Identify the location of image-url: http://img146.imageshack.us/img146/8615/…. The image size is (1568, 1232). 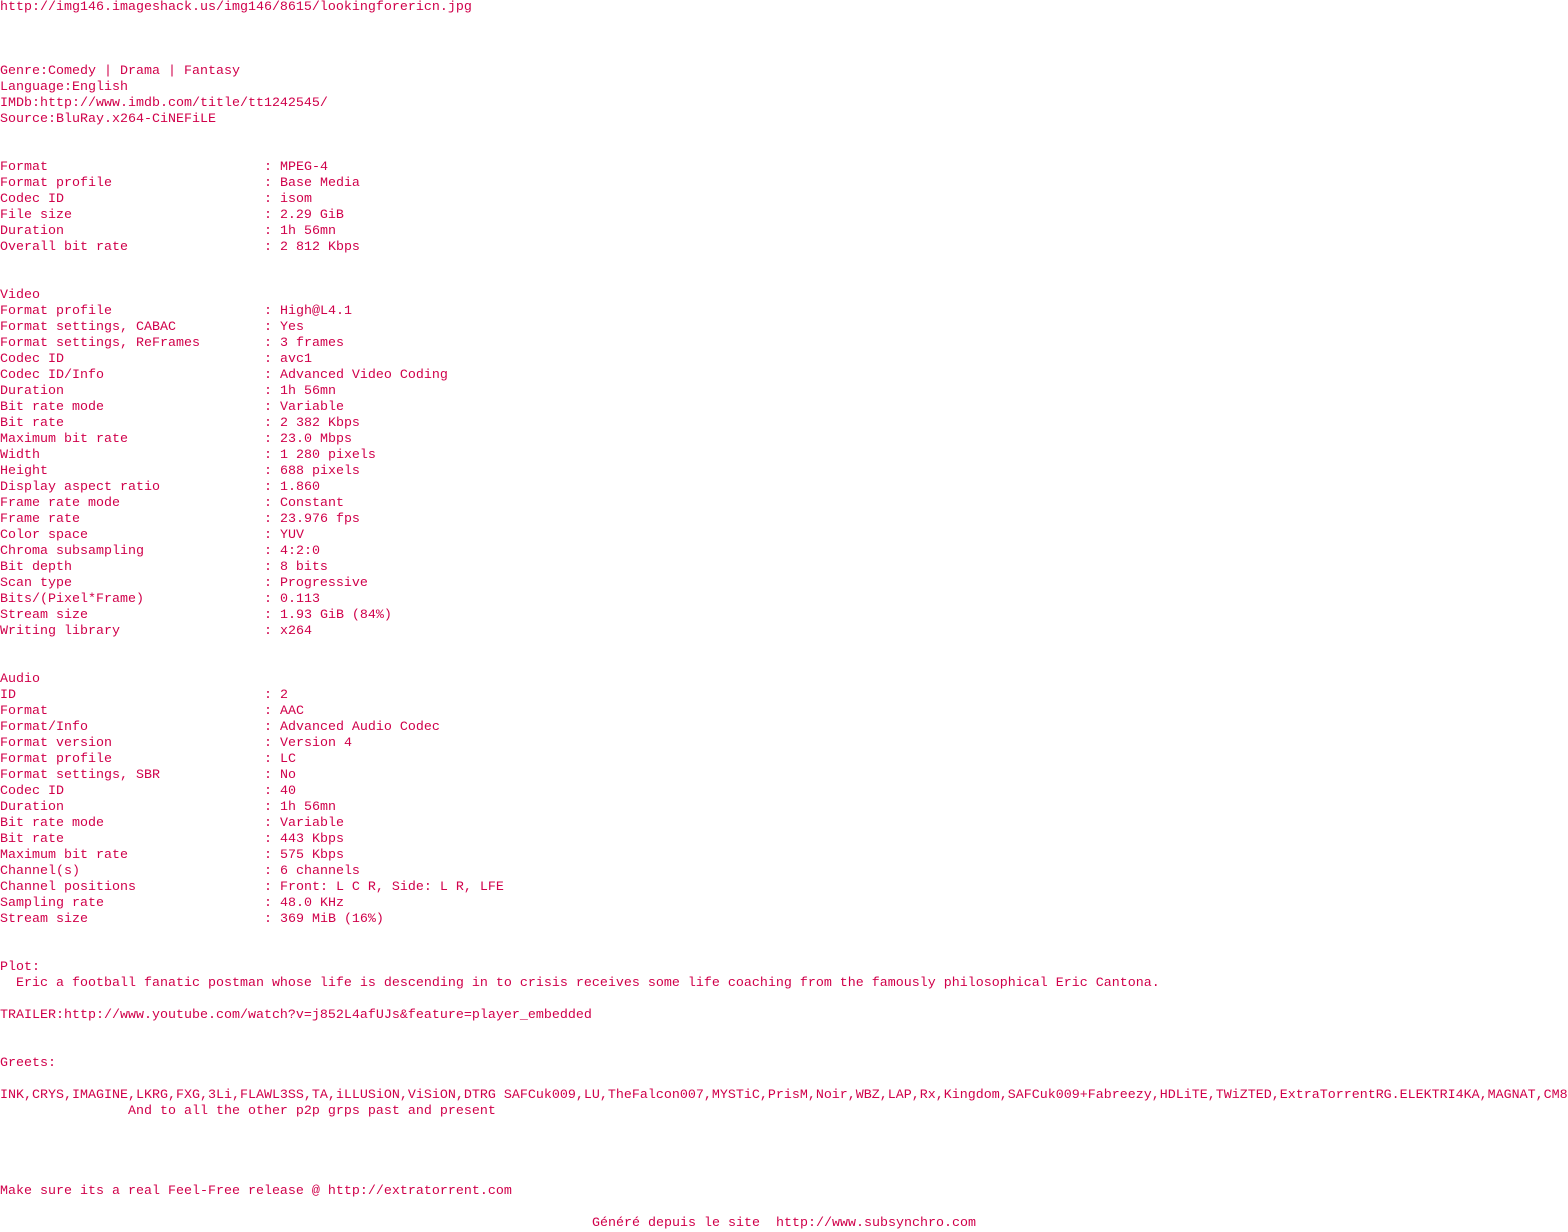
(236, 7).